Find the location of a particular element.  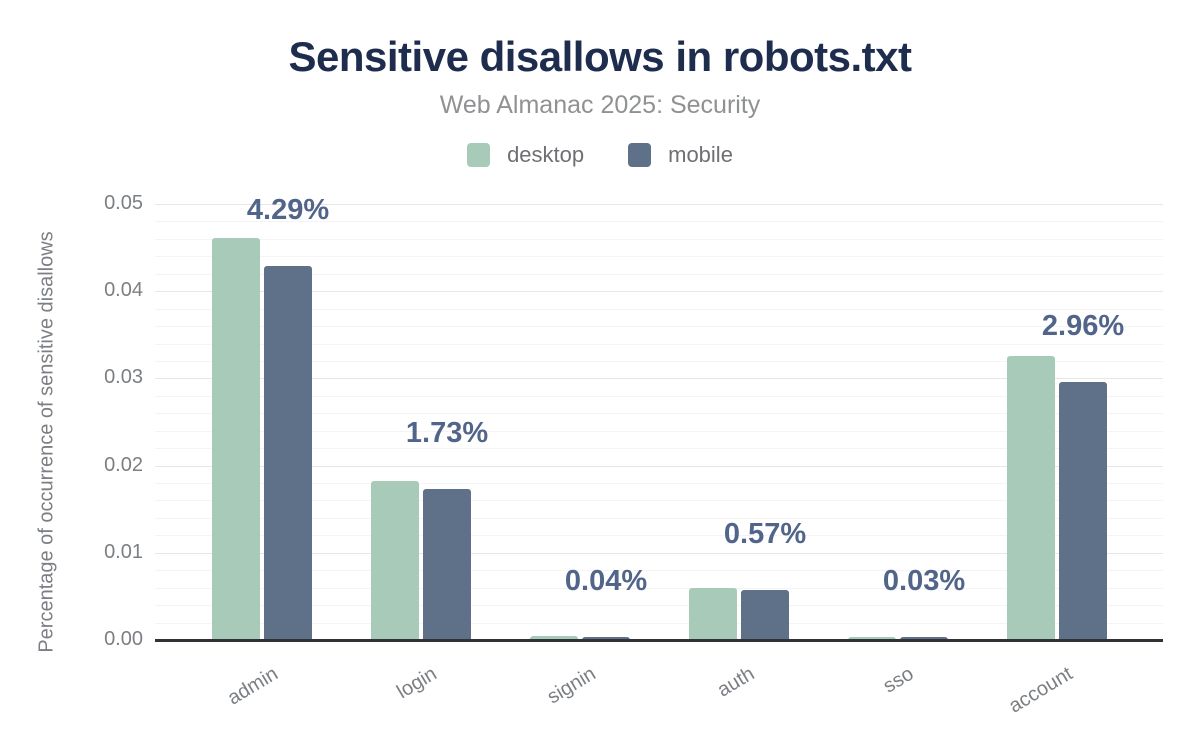

bar-desktop-sso is located at coordinates (872, 638).